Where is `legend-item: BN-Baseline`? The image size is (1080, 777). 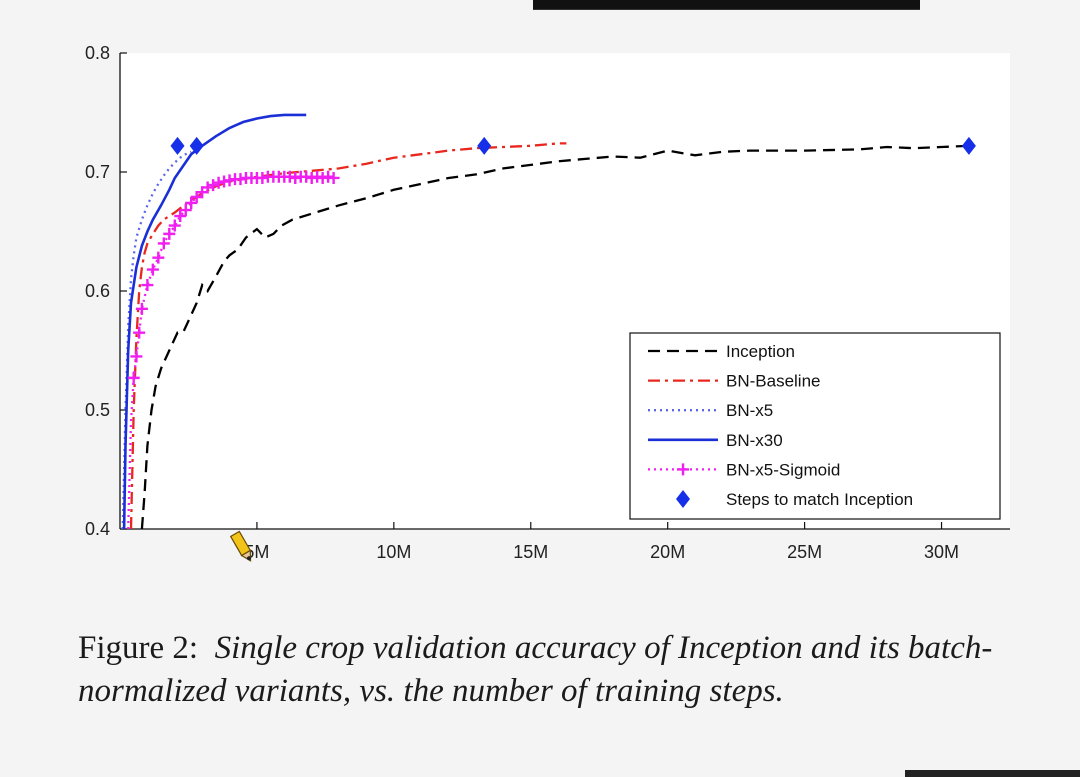
legend-item: BN-Baseline is located at coordinates (734, 381).